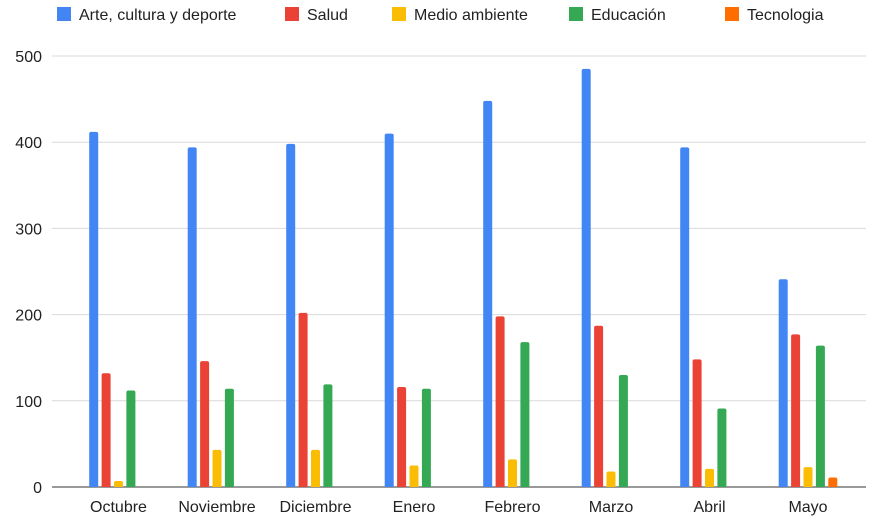 The width and height of the screenshot is (871, 520). Describe the element at coordinates (28, 316) in the screenshot. I see `y-tick-label: 200` at that location.